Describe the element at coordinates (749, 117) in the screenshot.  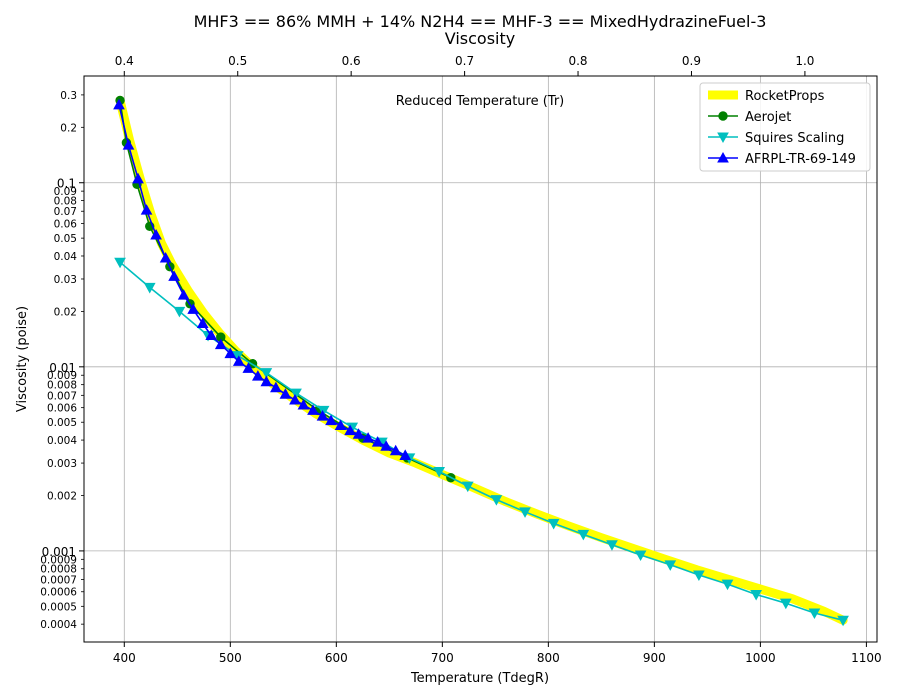
I see `legend-item: Aerojet` at that location.